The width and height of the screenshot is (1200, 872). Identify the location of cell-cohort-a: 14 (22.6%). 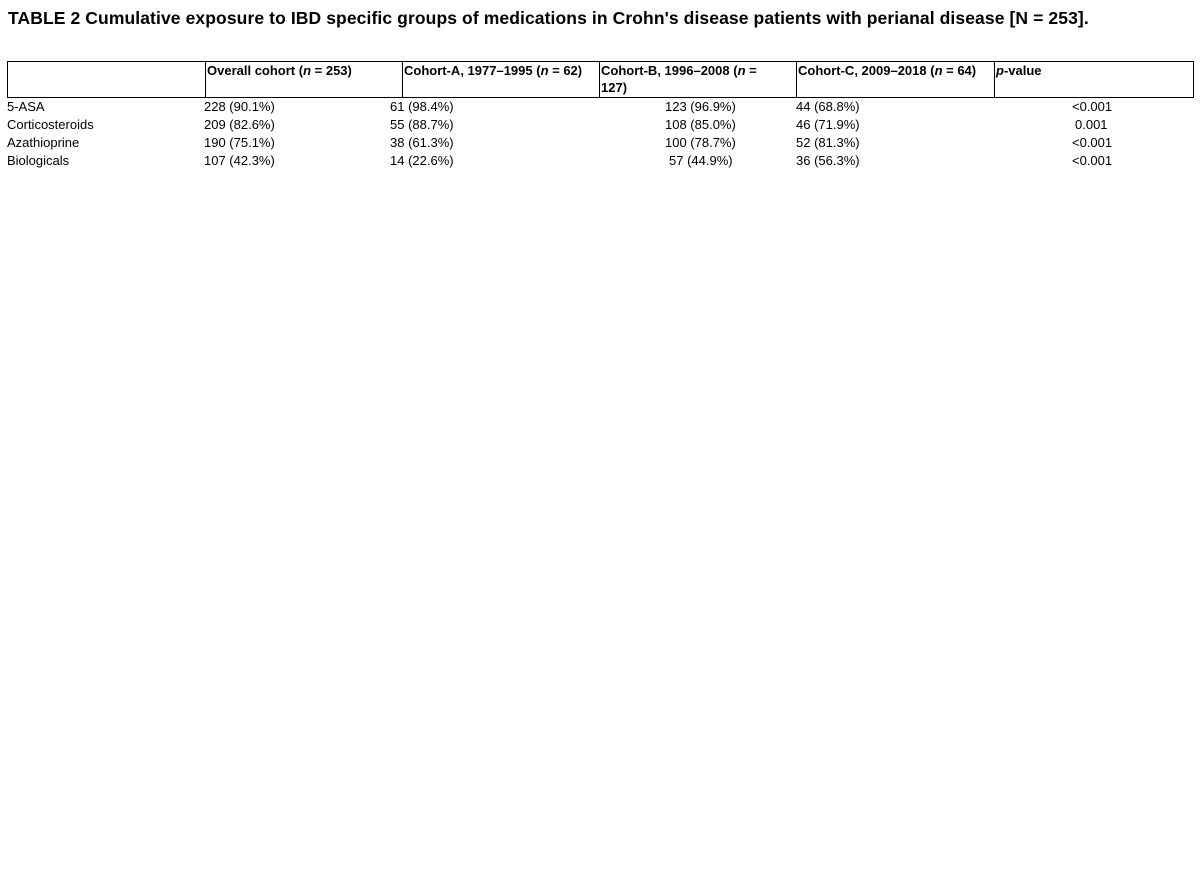
(422, 160).